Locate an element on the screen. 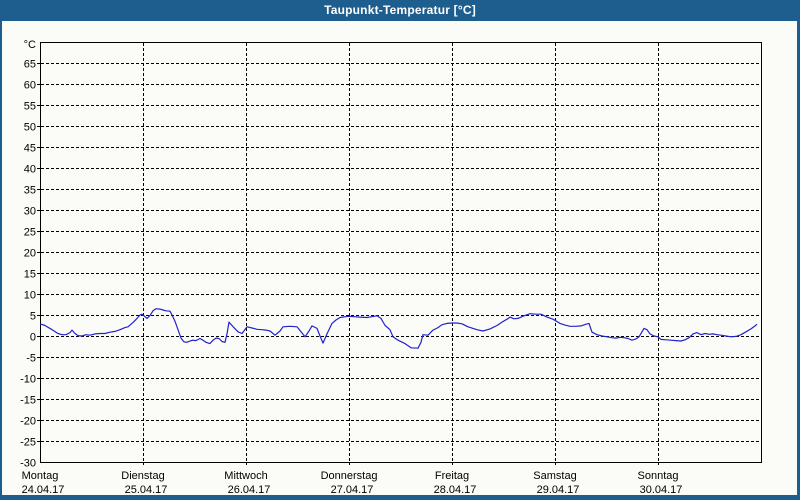 Image resolution: width=800 pixels, height=500 pixels. y-tick-label: 50 is located at coordinates (30, 128).